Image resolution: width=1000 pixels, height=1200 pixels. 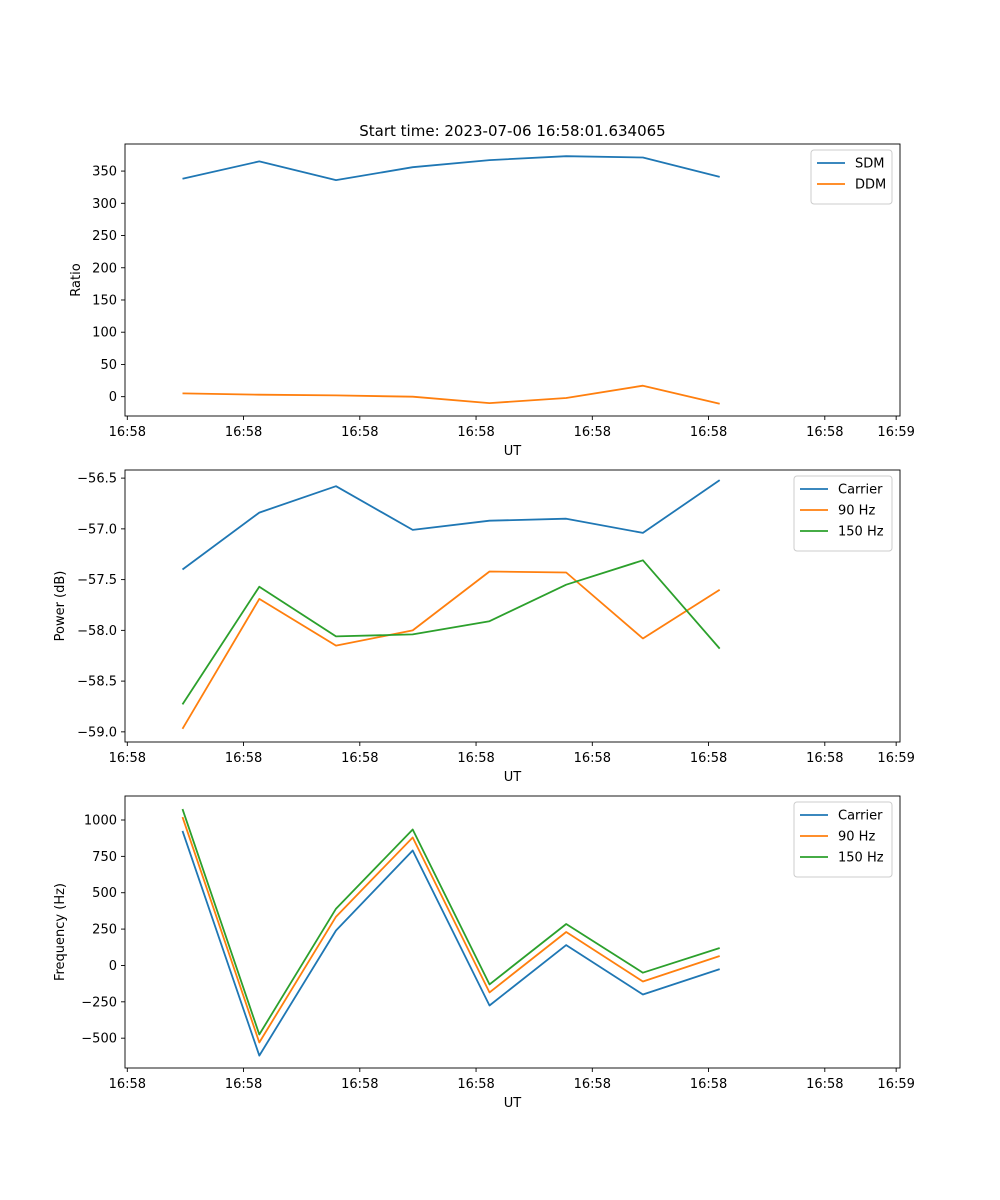 I want to click on ratio-x-axis-label: UT, so click(x=513, y=451).